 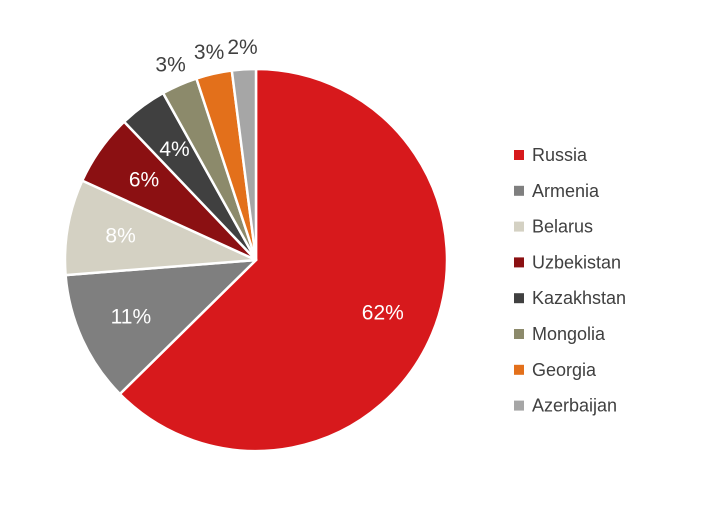 I want to click on legend-item-georgia: Georgia, so click(x=555, y=370).